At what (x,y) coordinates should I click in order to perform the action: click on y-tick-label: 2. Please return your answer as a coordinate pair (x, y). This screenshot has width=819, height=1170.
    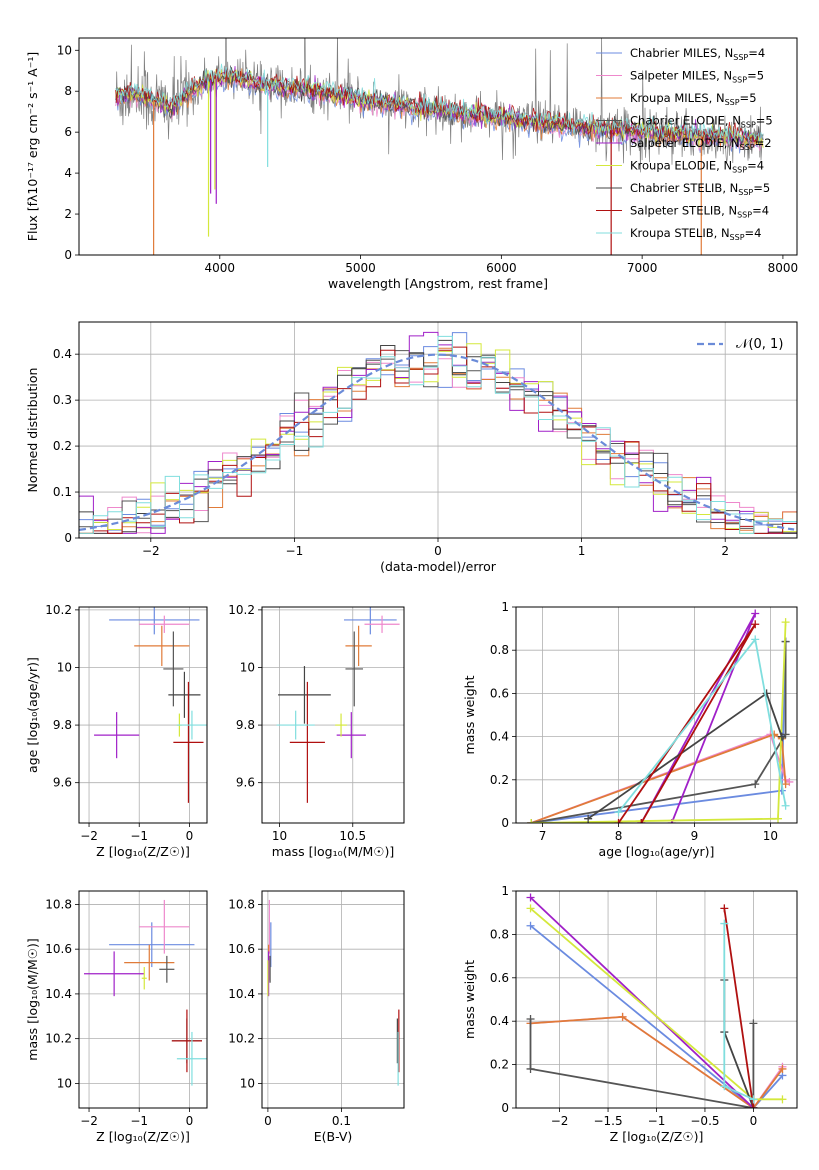
    Looking at the image, I should click on (68, 214).